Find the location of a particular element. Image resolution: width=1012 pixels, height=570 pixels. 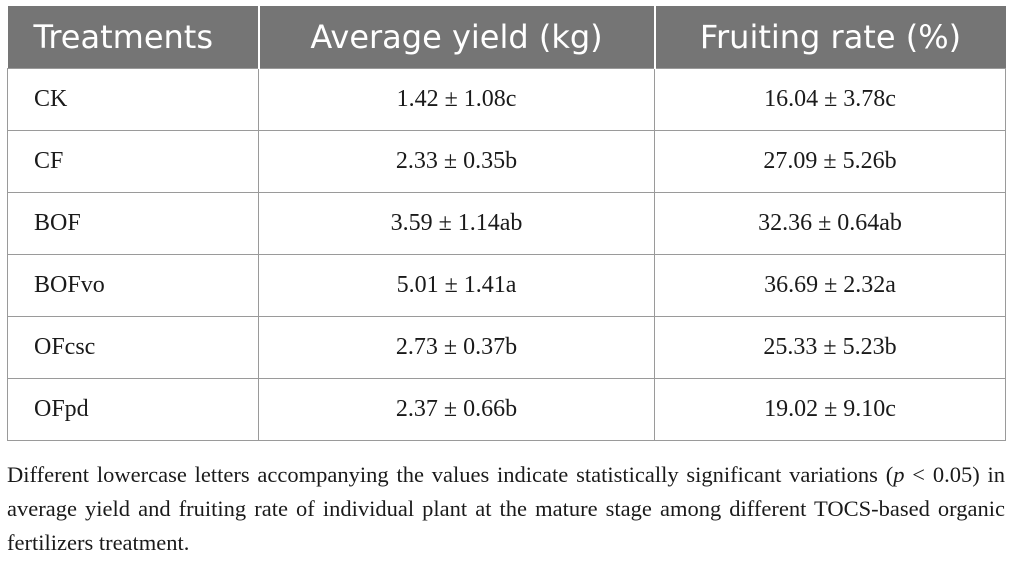

treatment-cell: OFpd is located at coordinates (133, 409).